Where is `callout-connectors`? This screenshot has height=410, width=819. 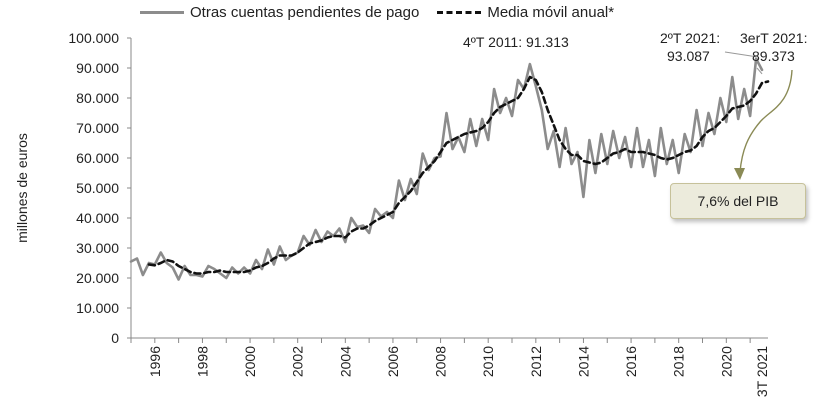
callout-connectors is located at coordinates (758, 115).